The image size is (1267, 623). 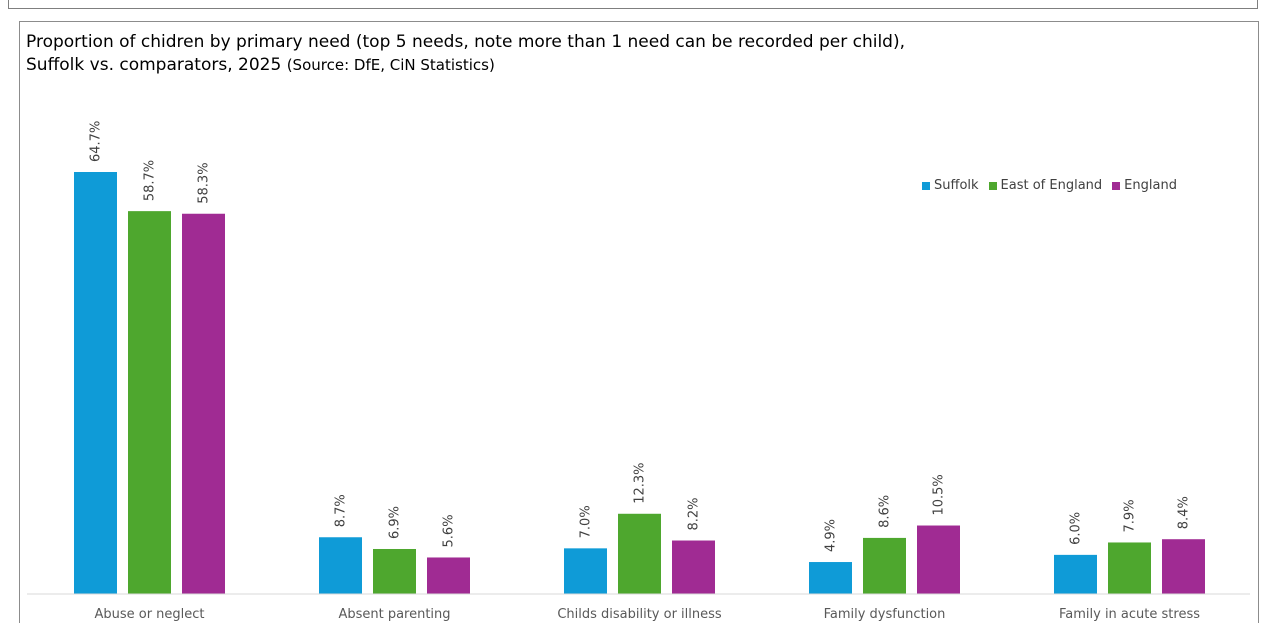 I want to click on legend-swatch-suffolk, so click(x=926, y=185).